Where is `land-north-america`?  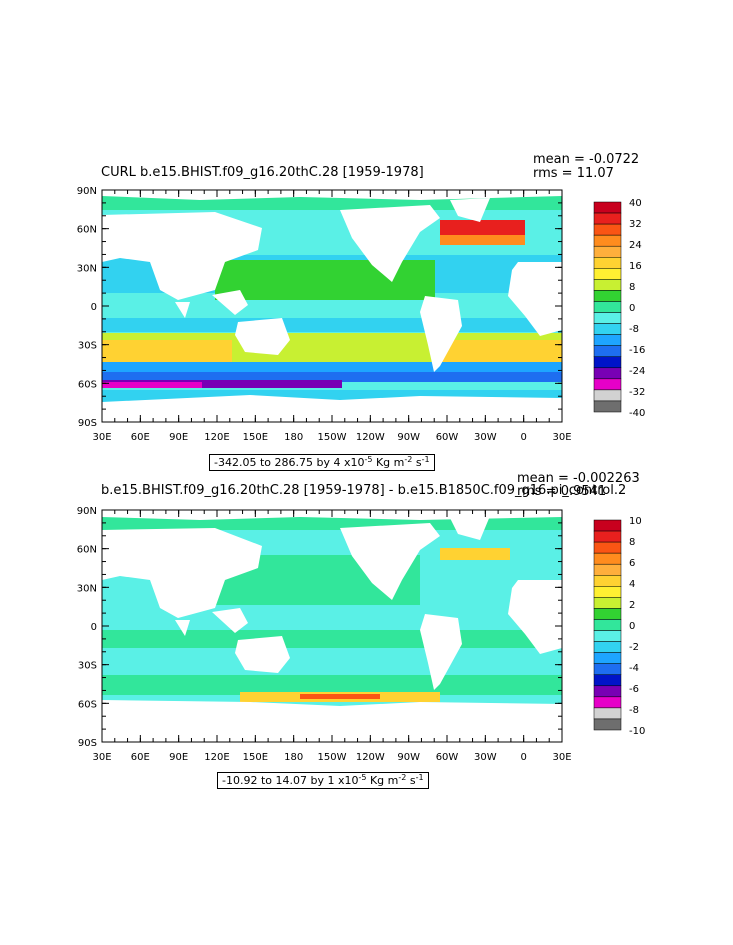 land-north-america is located at coordinates (390, 243).